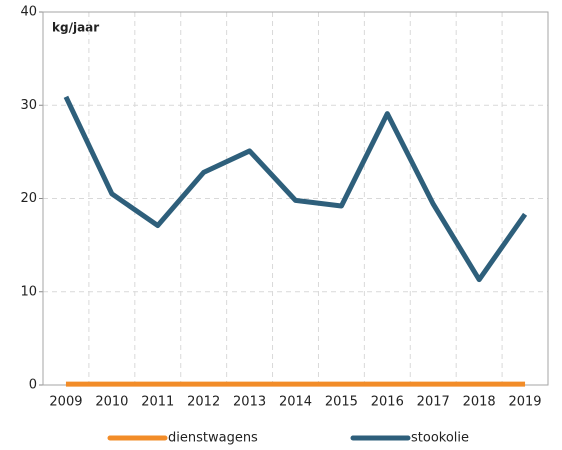  Describe the element at coordinates (213, 438) in the screenshot. I see `legend-label: dienstwagens` at that location.